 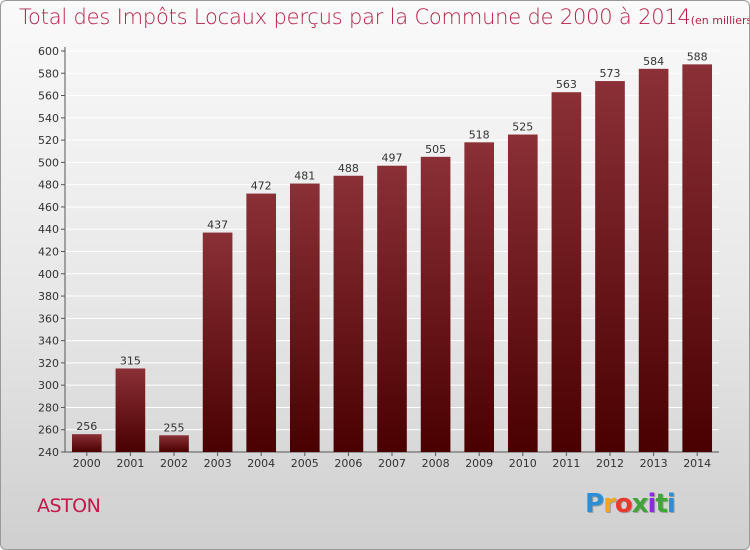 What do you see at coordinates (610, 266) in the screenshot?
I see `bar-2012` at bounding box center [610, 266].